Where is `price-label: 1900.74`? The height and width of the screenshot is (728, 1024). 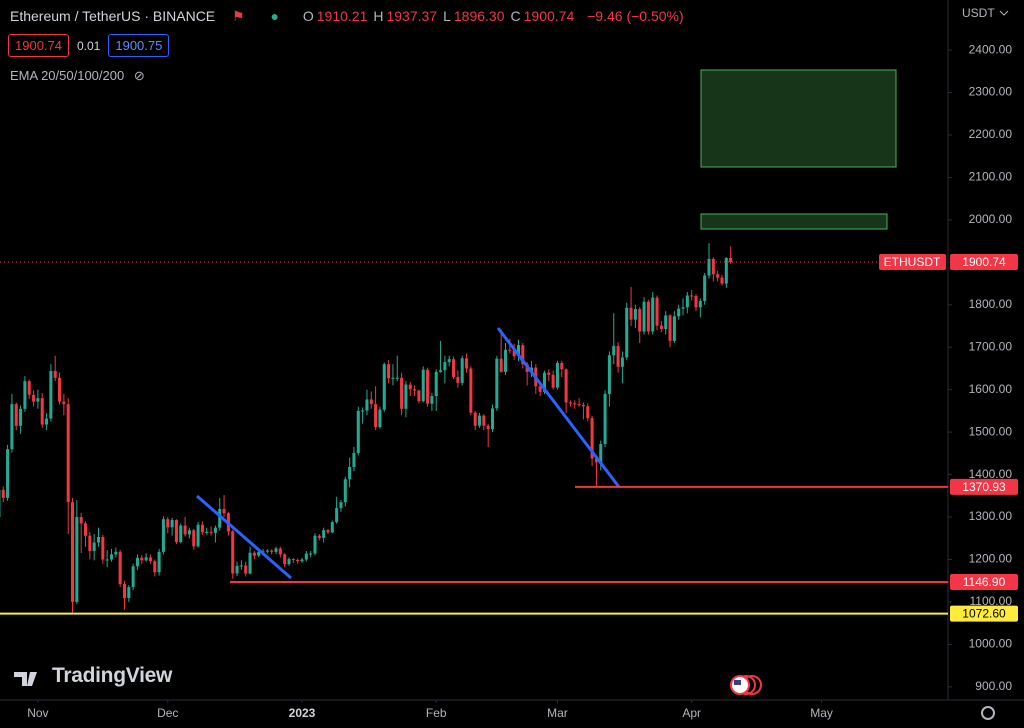
price-label: 1900.74 is located at coordinates (984, 262).